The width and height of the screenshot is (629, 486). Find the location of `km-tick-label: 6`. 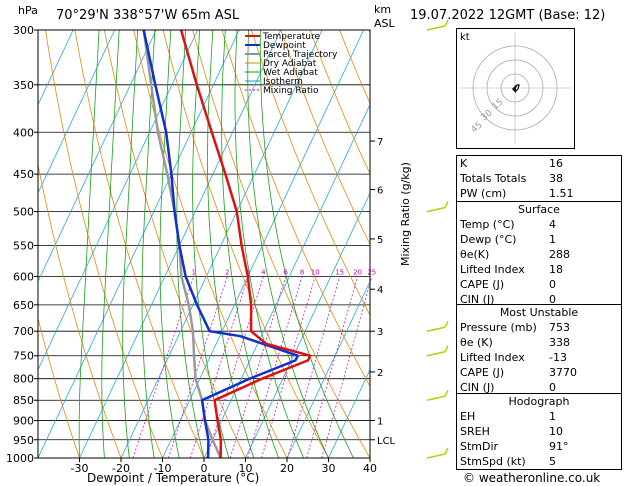

km-tick-label: 6 is located at coordinates (380, 191).